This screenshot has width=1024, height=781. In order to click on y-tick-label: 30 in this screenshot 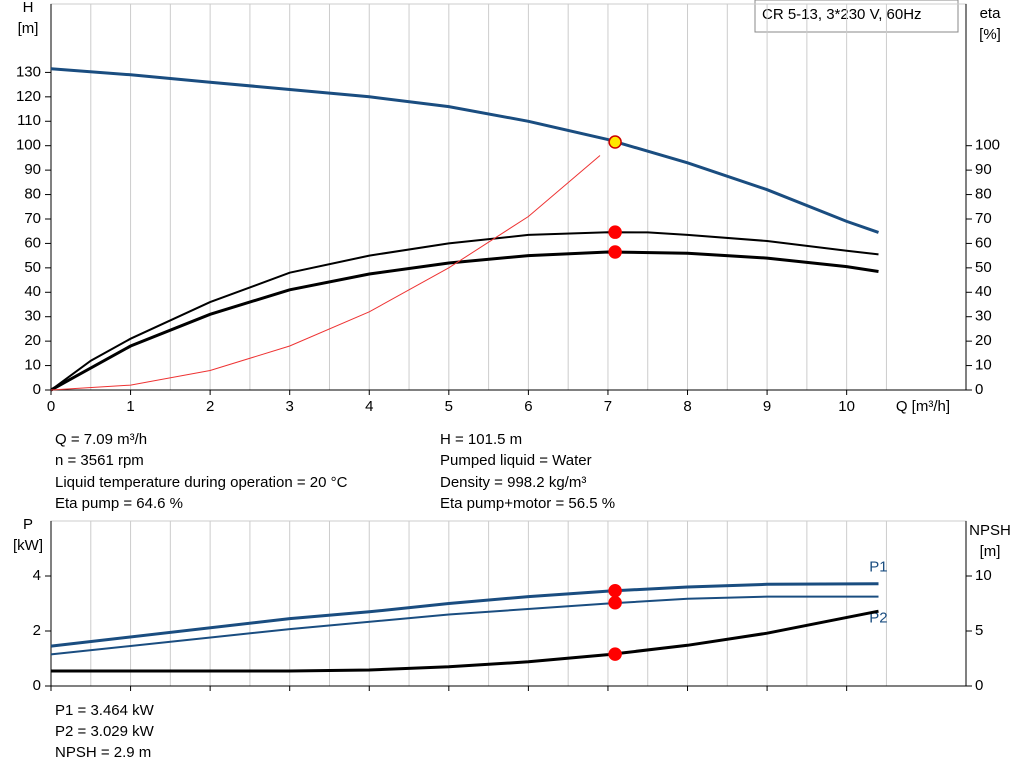, I will do `click(32, 316)`.